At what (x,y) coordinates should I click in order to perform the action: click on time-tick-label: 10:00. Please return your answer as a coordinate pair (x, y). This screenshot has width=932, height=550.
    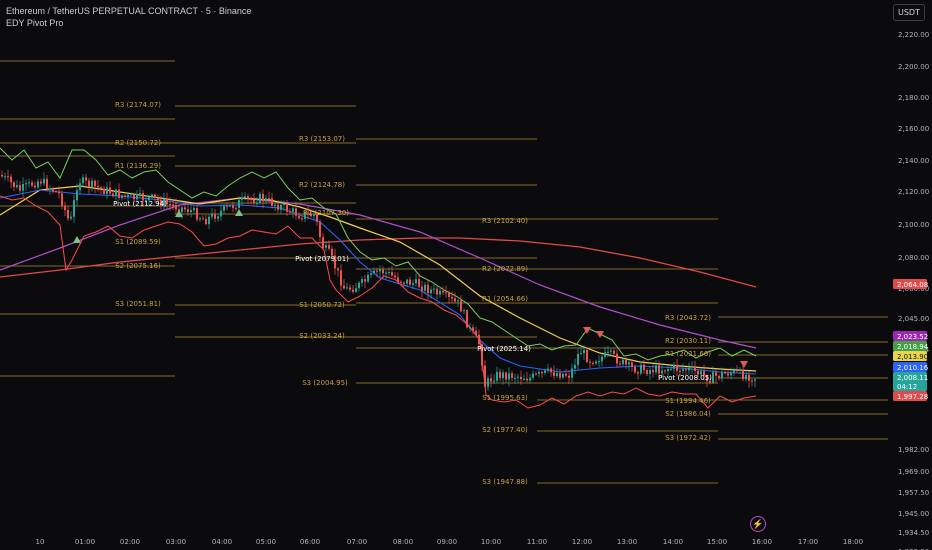
    Looking at the image, I should click on (491, 542).